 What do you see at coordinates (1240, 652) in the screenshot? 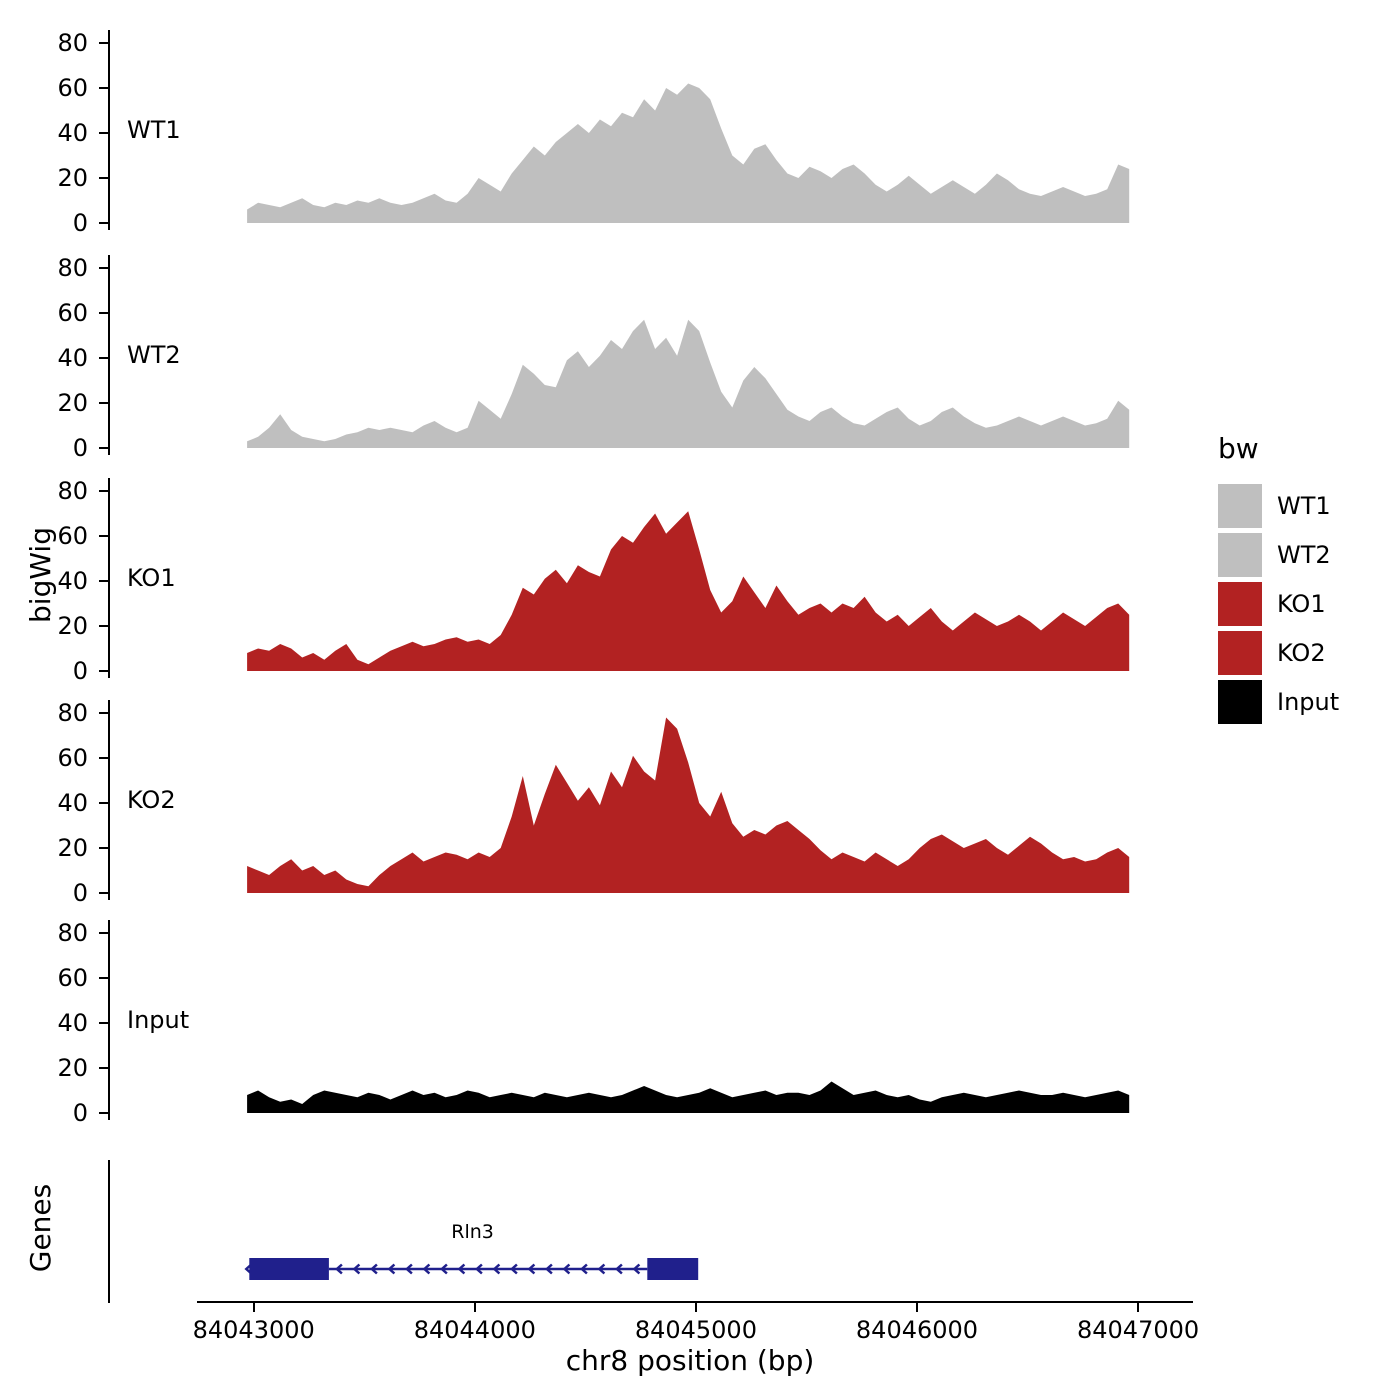
I see `legend-swatch-ko2` at bounding box center [1240, 652].